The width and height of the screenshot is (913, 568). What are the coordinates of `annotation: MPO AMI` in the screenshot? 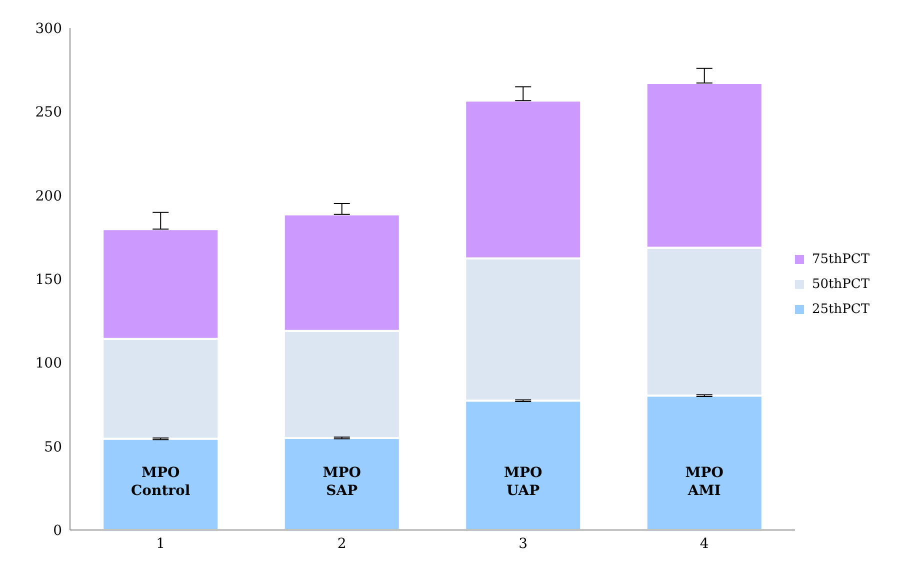 It's located at (704, 481).